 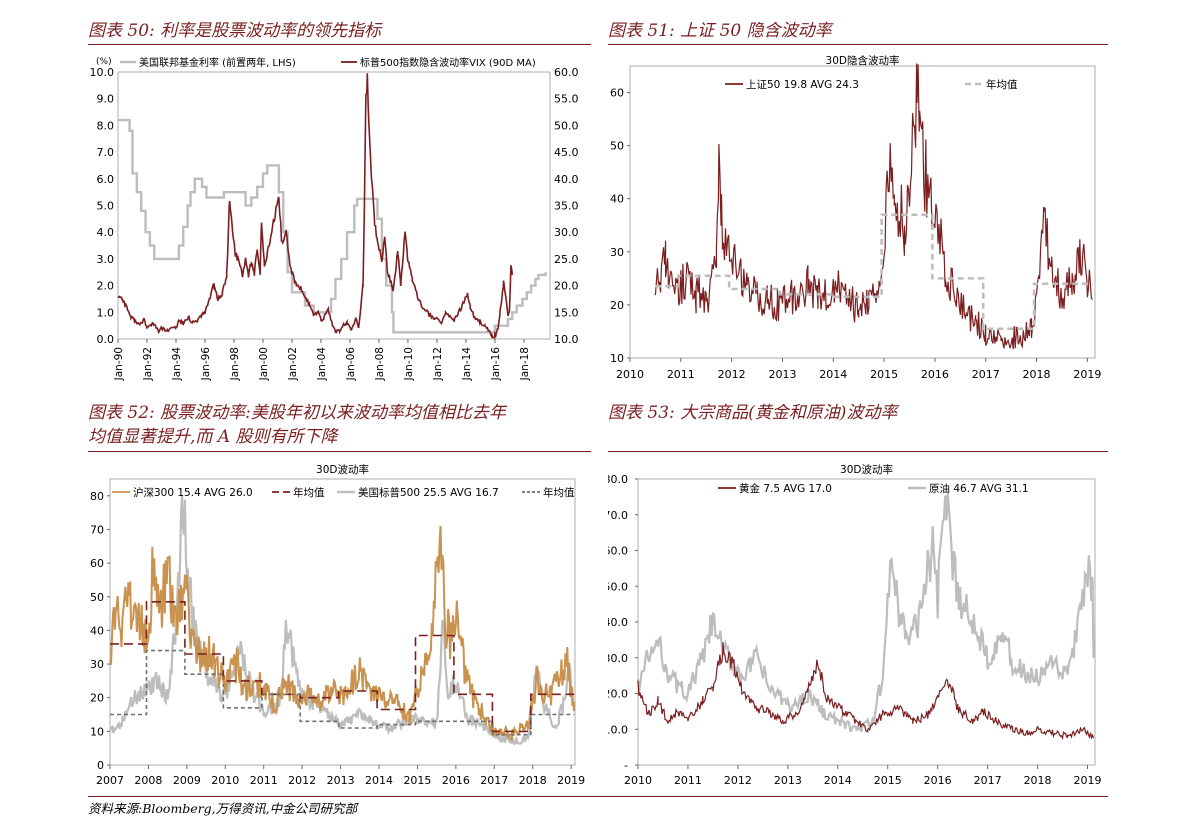 I want to click on y-tick-label: 30.0, so click(x=618, y=658).